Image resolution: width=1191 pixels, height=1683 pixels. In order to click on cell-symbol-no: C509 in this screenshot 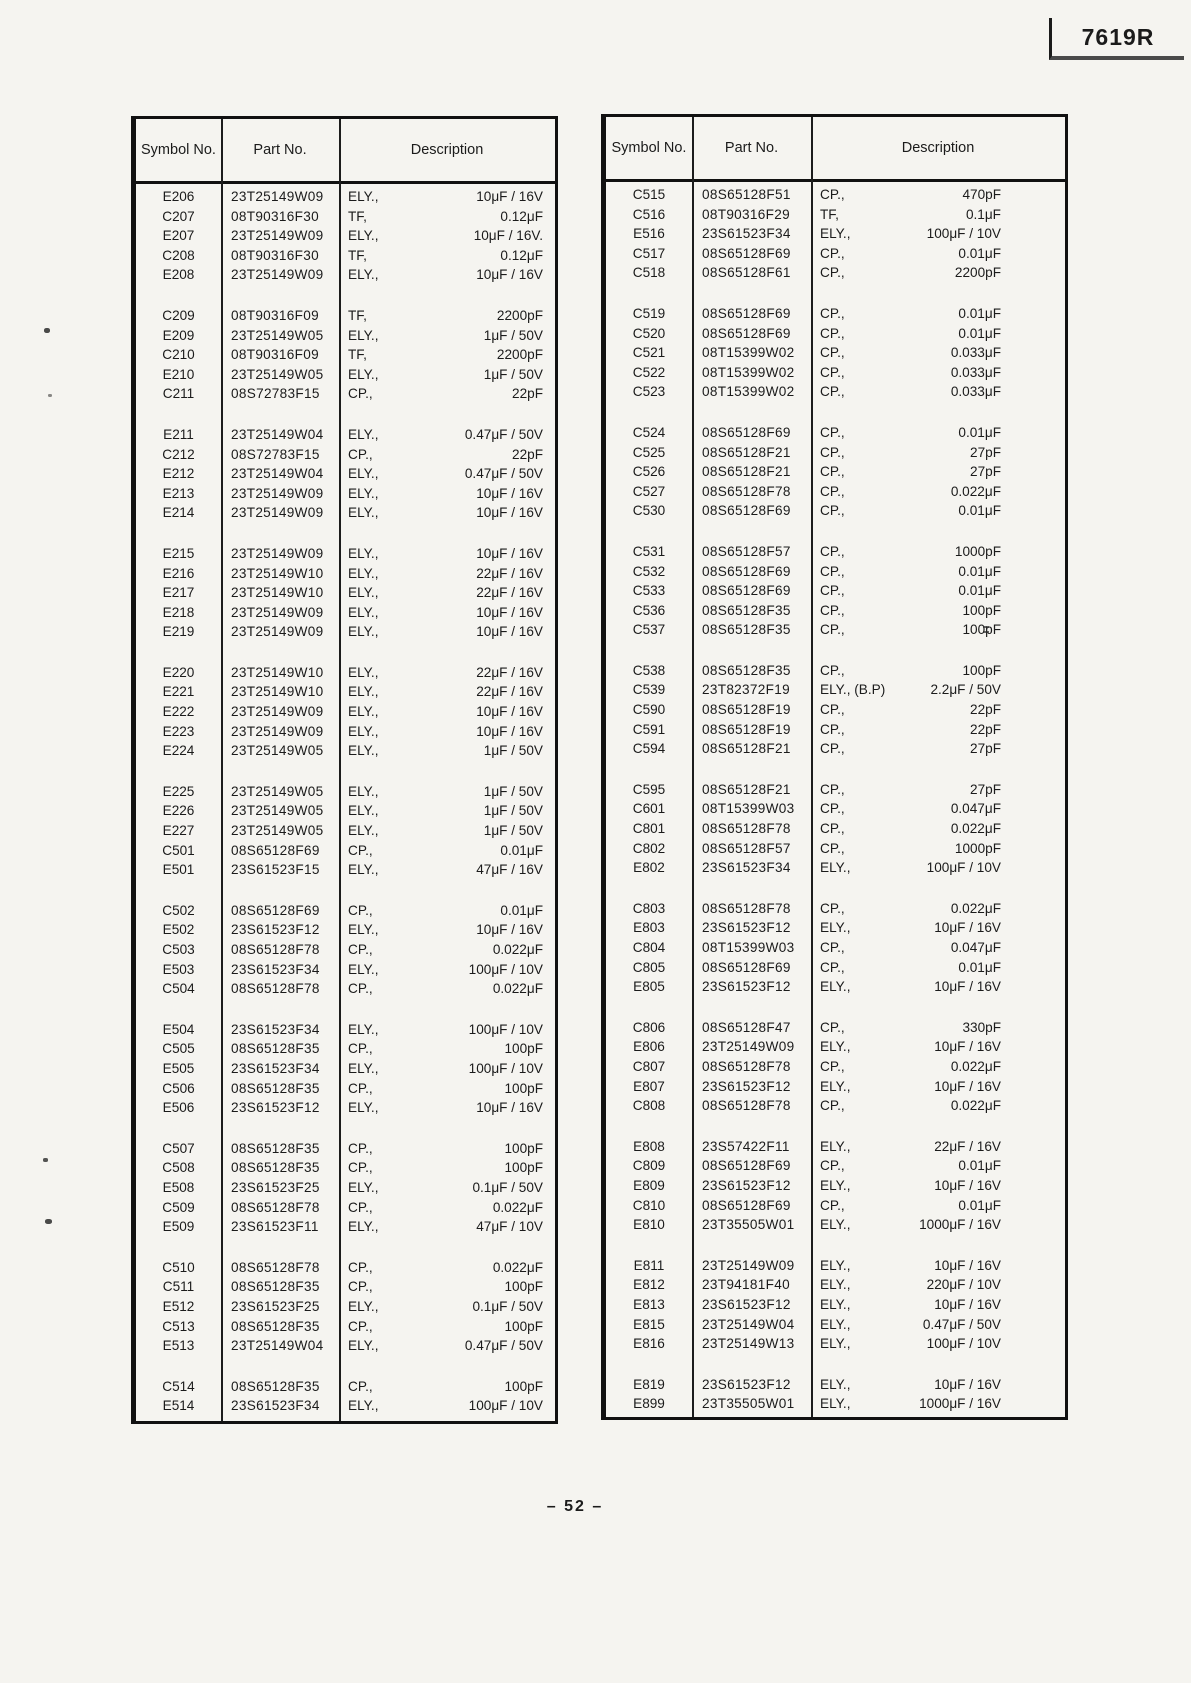, I will do `click(178, 1207)`.